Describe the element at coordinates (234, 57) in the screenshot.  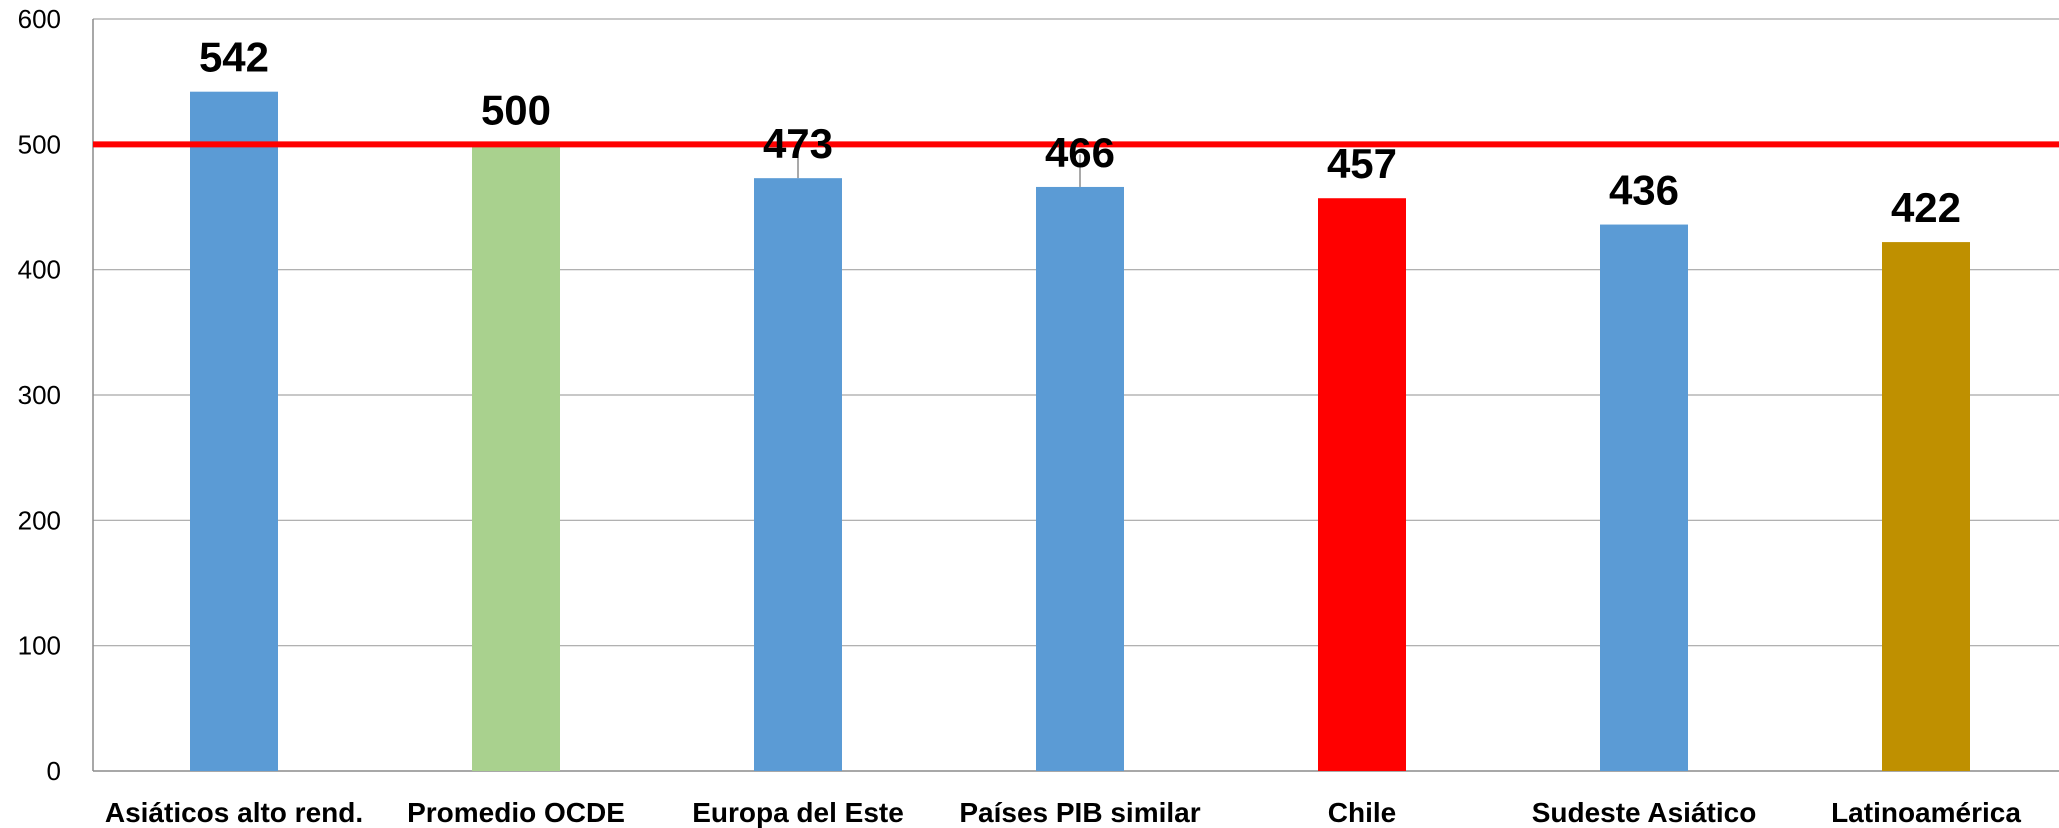
I see `data-label: 542` at that location.